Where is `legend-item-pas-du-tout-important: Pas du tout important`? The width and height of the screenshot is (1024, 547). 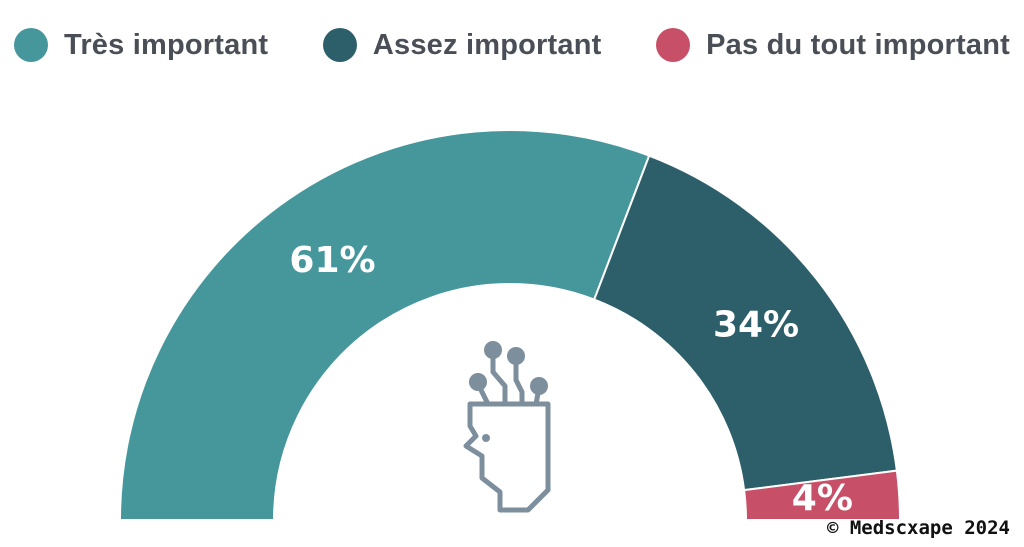 legend-item-pas-du-tout-important: Pas du tout important is located at coordinates (833, 45).